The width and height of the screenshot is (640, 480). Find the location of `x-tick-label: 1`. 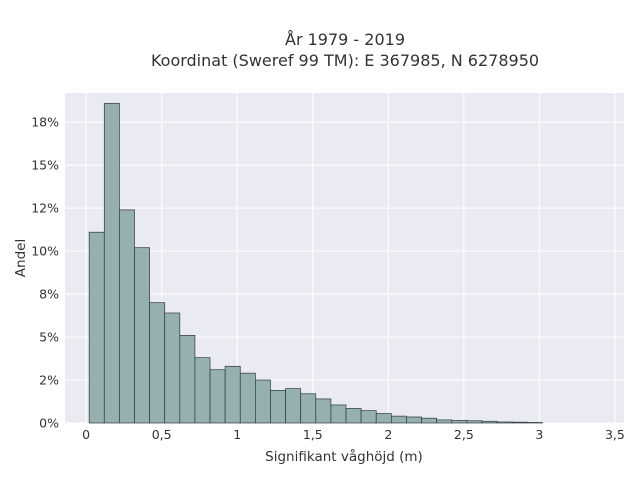

x-tick-label: 1 is located at coordinates (237, 434).